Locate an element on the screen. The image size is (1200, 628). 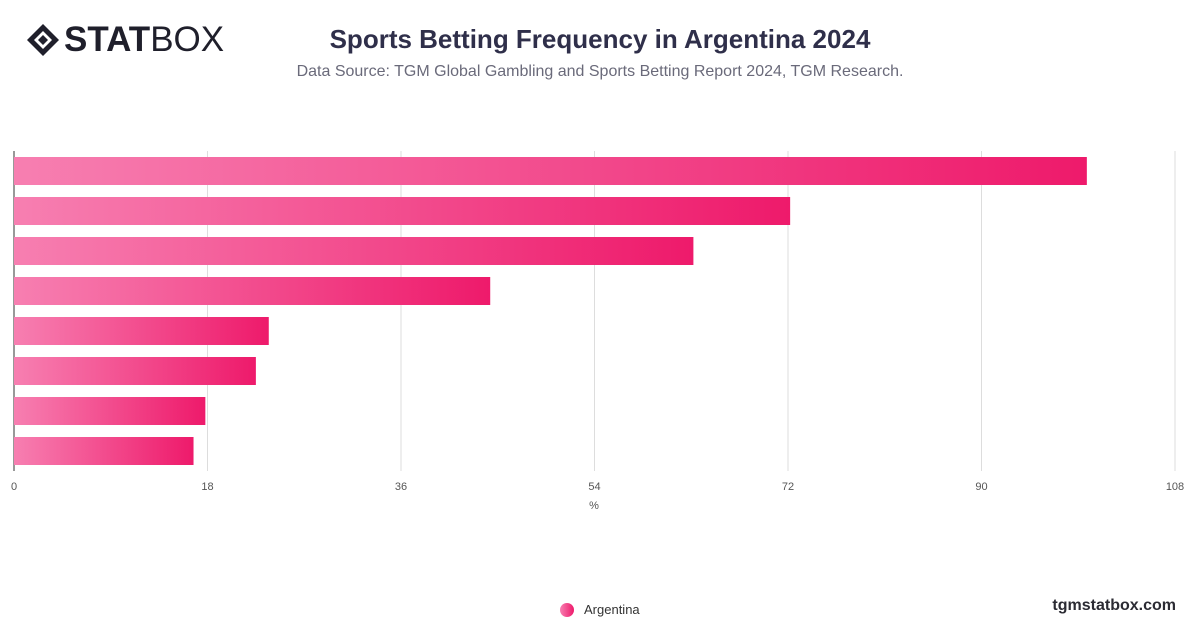
legend: Argentina is located at coordinates (600, 609).